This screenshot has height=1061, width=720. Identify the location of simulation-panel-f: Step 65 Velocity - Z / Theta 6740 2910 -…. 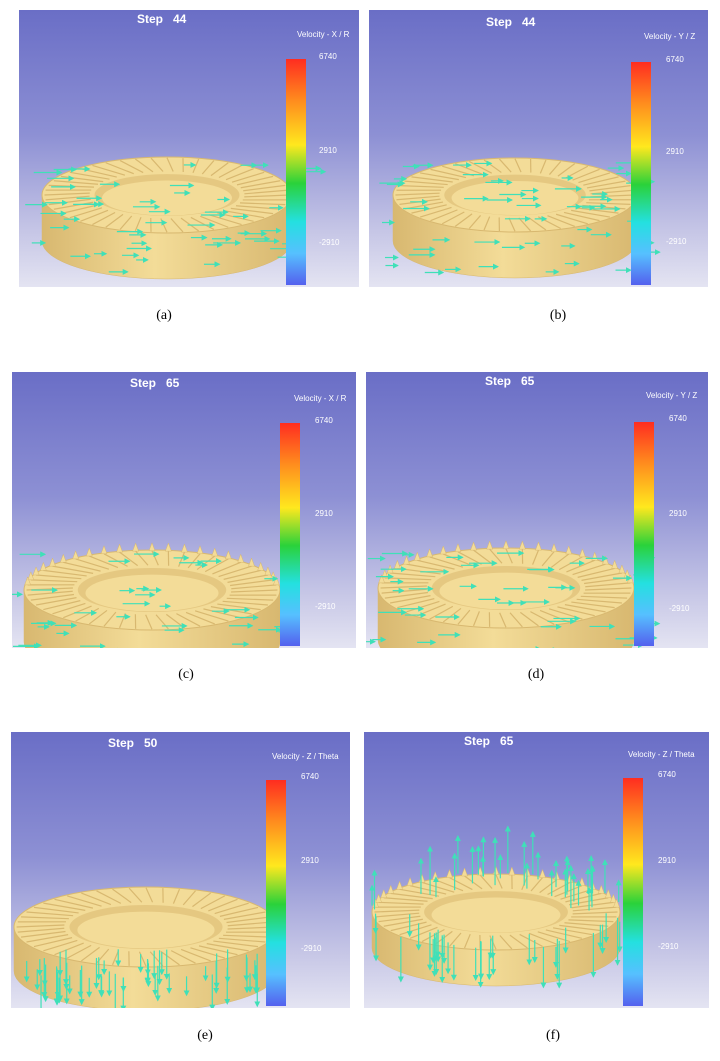
(536, 870).